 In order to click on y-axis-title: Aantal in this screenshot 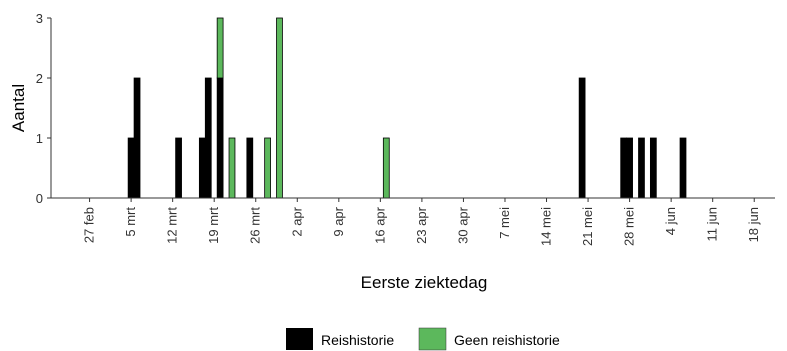, I will do `click(18, 108)`.